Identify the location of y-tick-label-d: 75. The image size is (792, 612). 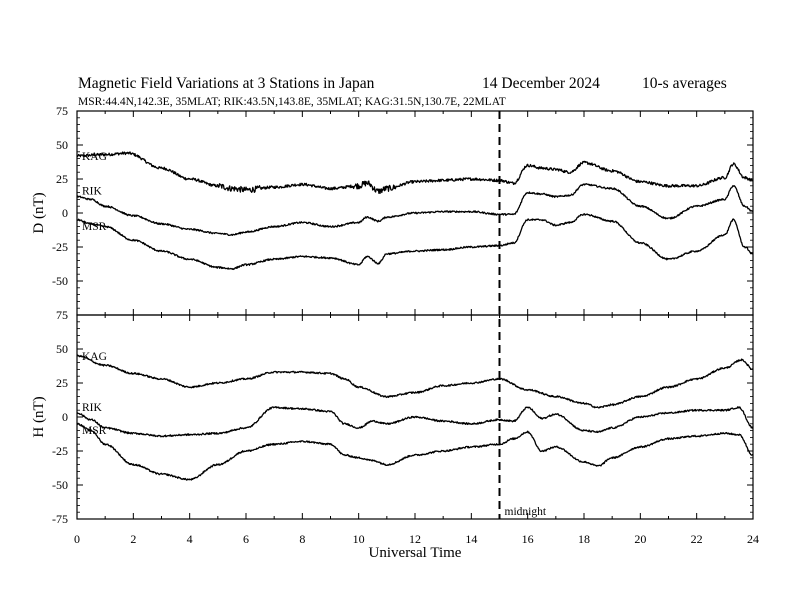
(62, 111).